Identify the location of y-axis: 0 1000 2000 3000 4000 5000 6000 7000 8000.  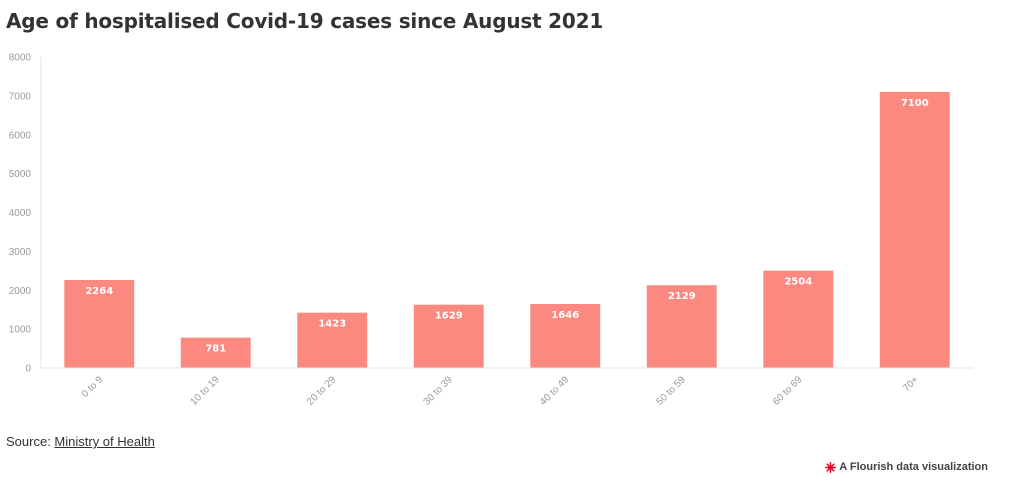
(25, 214).